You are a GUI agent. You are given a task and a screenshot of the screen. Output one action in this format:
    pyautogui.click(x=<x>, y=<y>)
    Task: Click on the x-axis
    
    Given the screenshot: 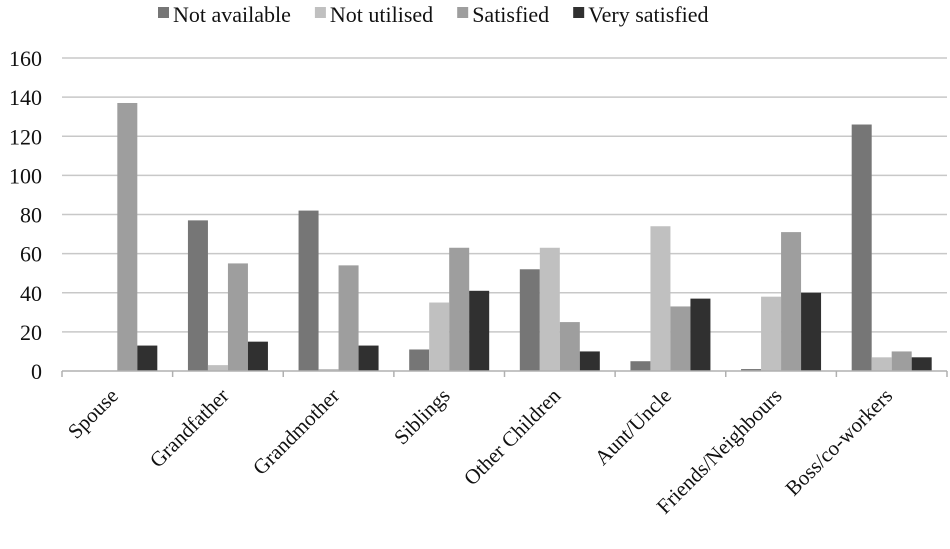 What is the action you would take?
    pyautogui.click(x=504, y=373)
    